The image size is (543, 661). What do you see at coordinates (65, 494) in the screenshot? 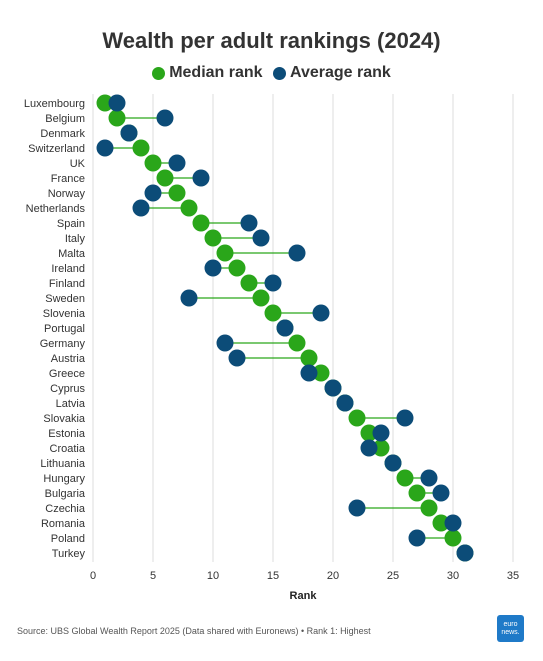
I see `category-label-bulgaria: Bulgaria` at bounding box center [65, 494].